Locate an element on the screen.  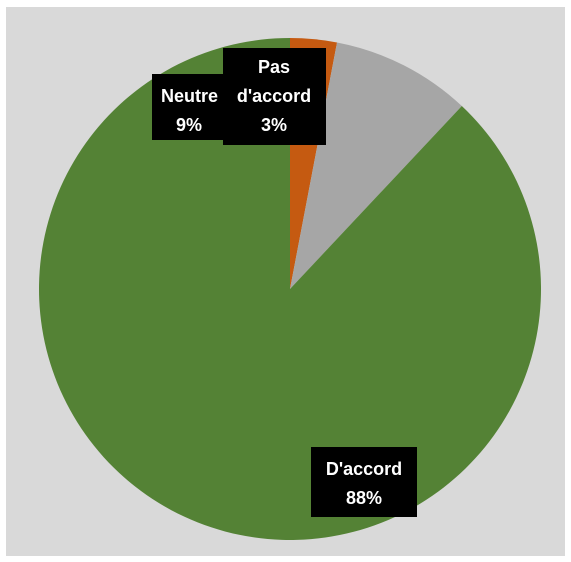
data-label-daccord: D'accord 88% is located at coordinates (364, 482).